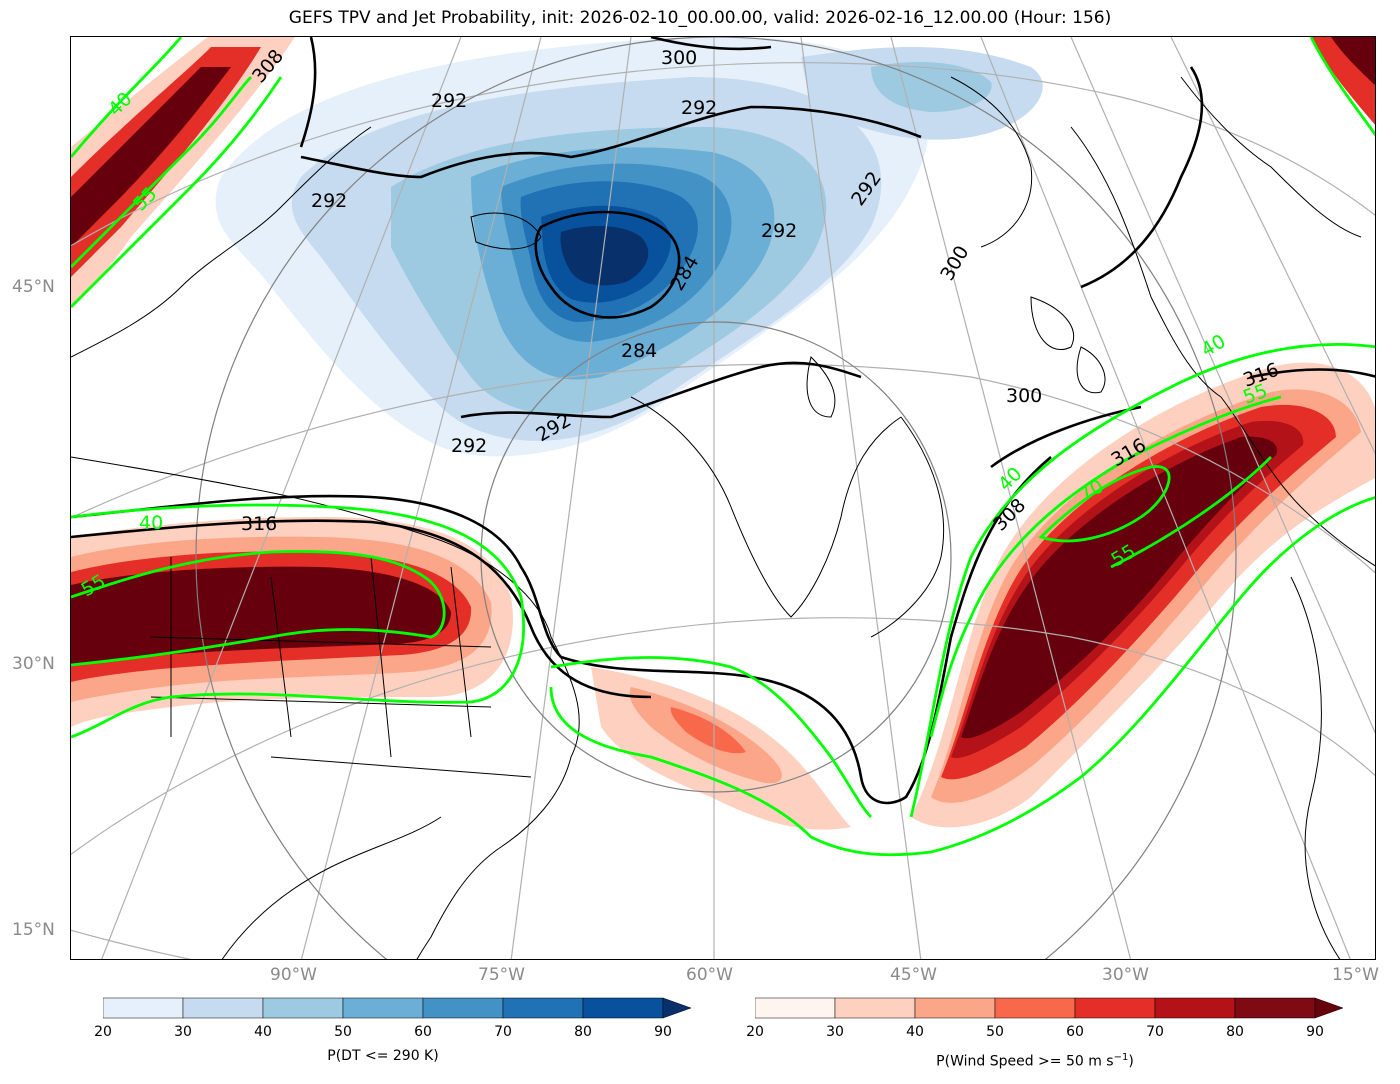 This screenshot has width=1400, height=1084. Describe the element at coordinates (293, 975) in the screenshot. I see `lon-label: 90°W` at that location.